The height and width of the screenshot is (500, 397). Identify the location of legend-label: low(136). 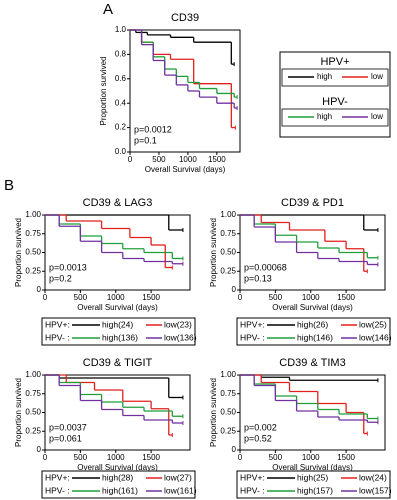
(180, 337).